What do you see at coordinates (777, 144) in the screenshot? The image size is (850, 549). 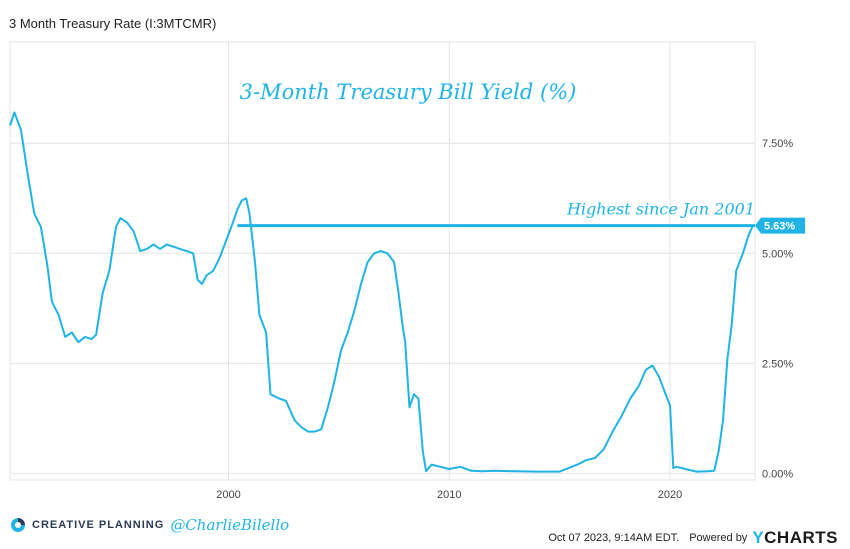 I see `y-tick-label: 7.50%` at bounding box center [777, 144].